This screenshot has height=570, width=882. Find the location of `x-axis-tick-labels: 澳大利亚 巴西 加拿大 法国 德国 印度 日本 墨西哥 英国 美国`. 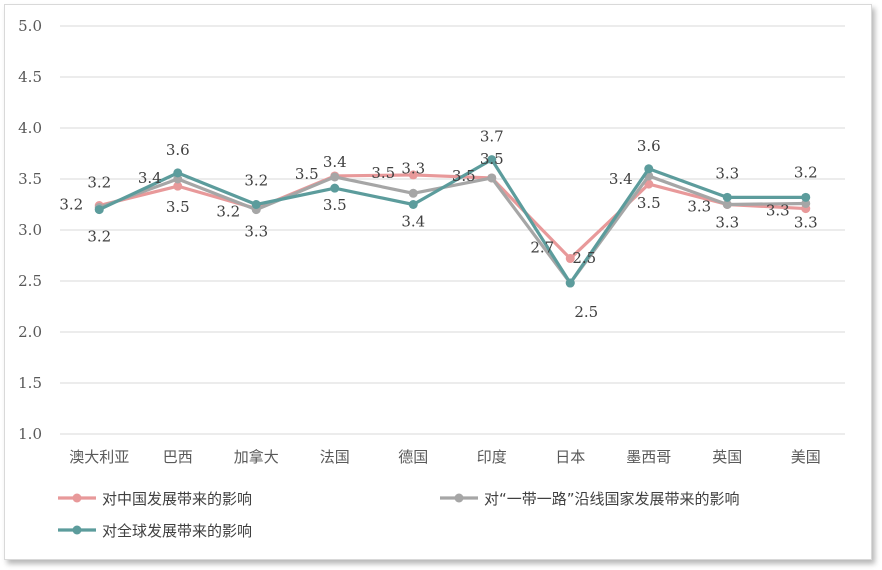

x-axis-tick-labels: 澳大利亚 巴西 加拿大 法国 德国 印度 日本 墨西哥 英国 美国 is located at coordinates (445, 457).